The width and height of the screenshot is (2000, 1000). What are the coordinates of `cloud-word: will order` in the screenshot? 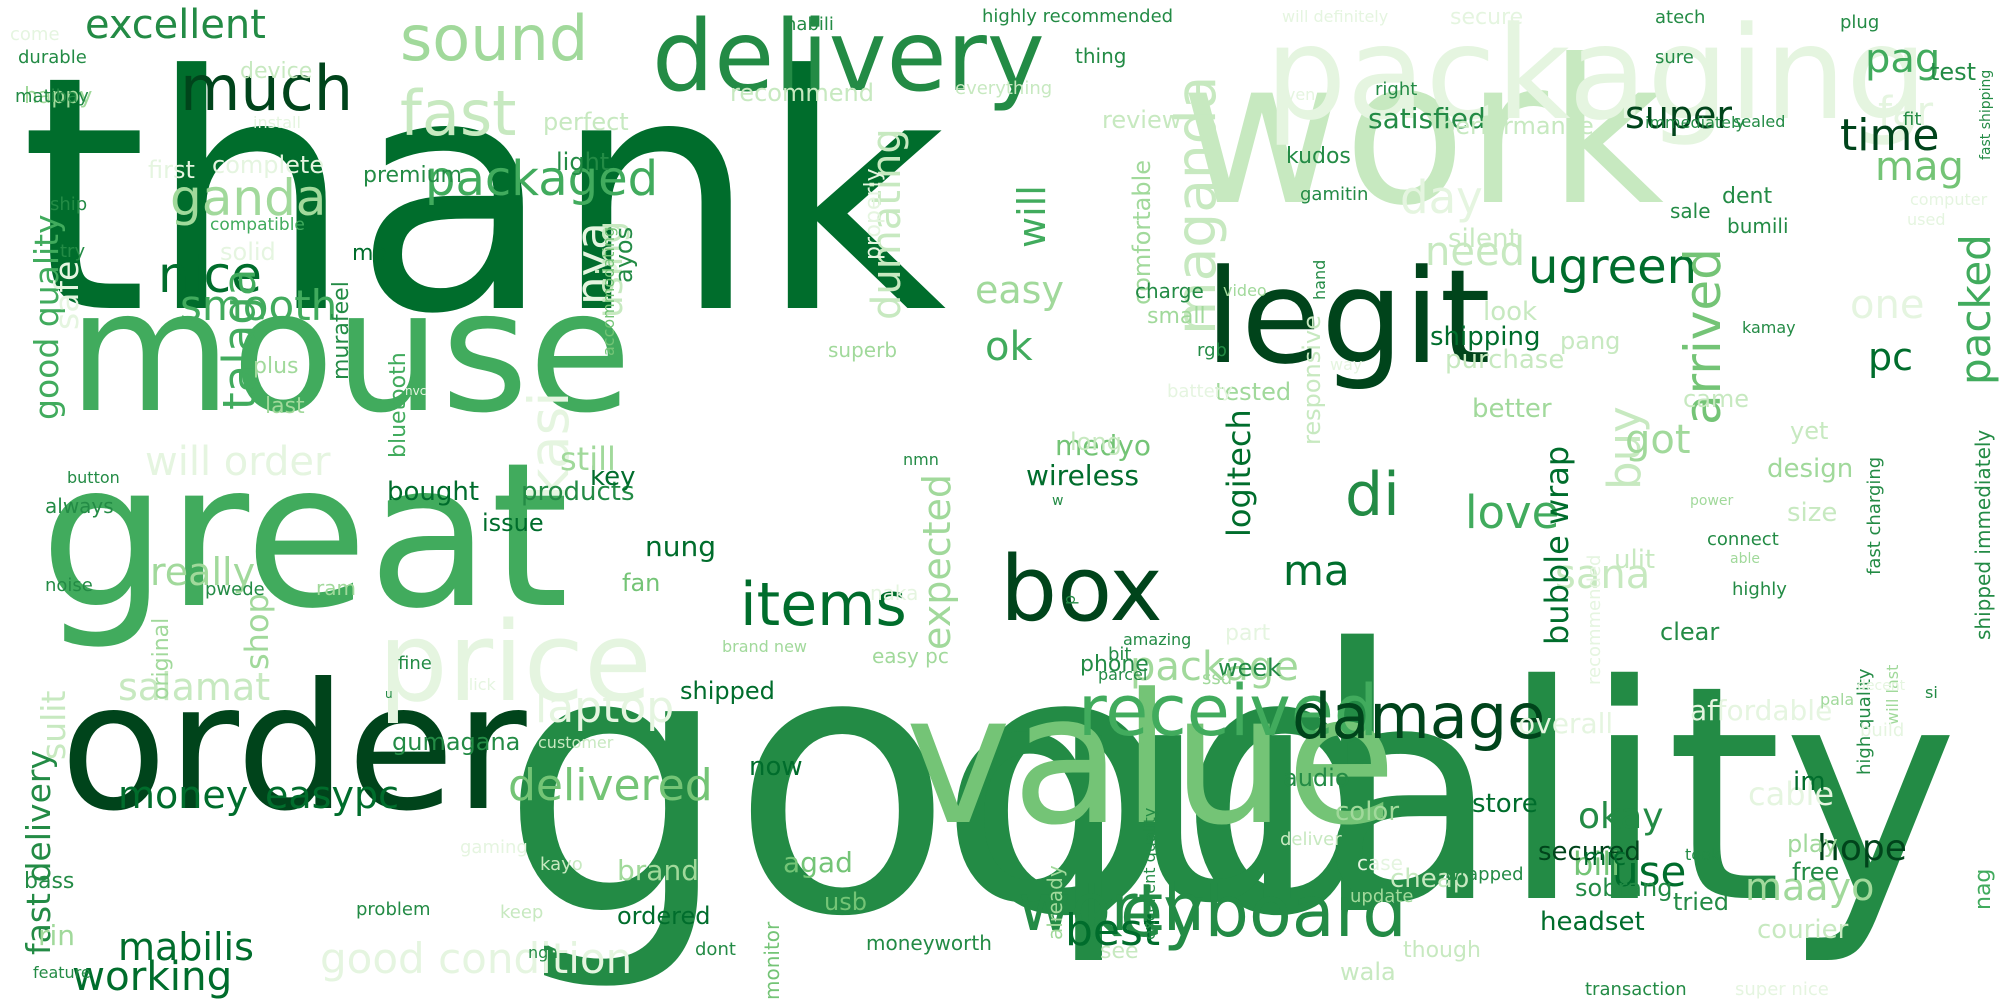 It's located at (238, 462).